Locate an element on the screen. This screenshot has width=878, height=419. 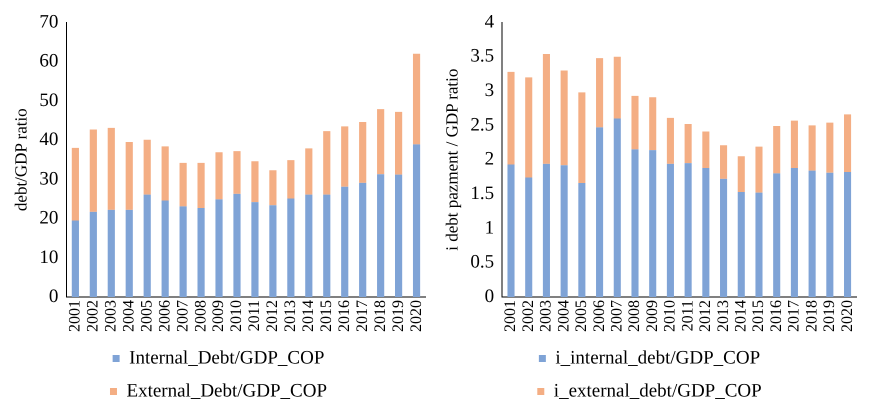
x-tick-label: 2011 is located at coordinates (687, 316).